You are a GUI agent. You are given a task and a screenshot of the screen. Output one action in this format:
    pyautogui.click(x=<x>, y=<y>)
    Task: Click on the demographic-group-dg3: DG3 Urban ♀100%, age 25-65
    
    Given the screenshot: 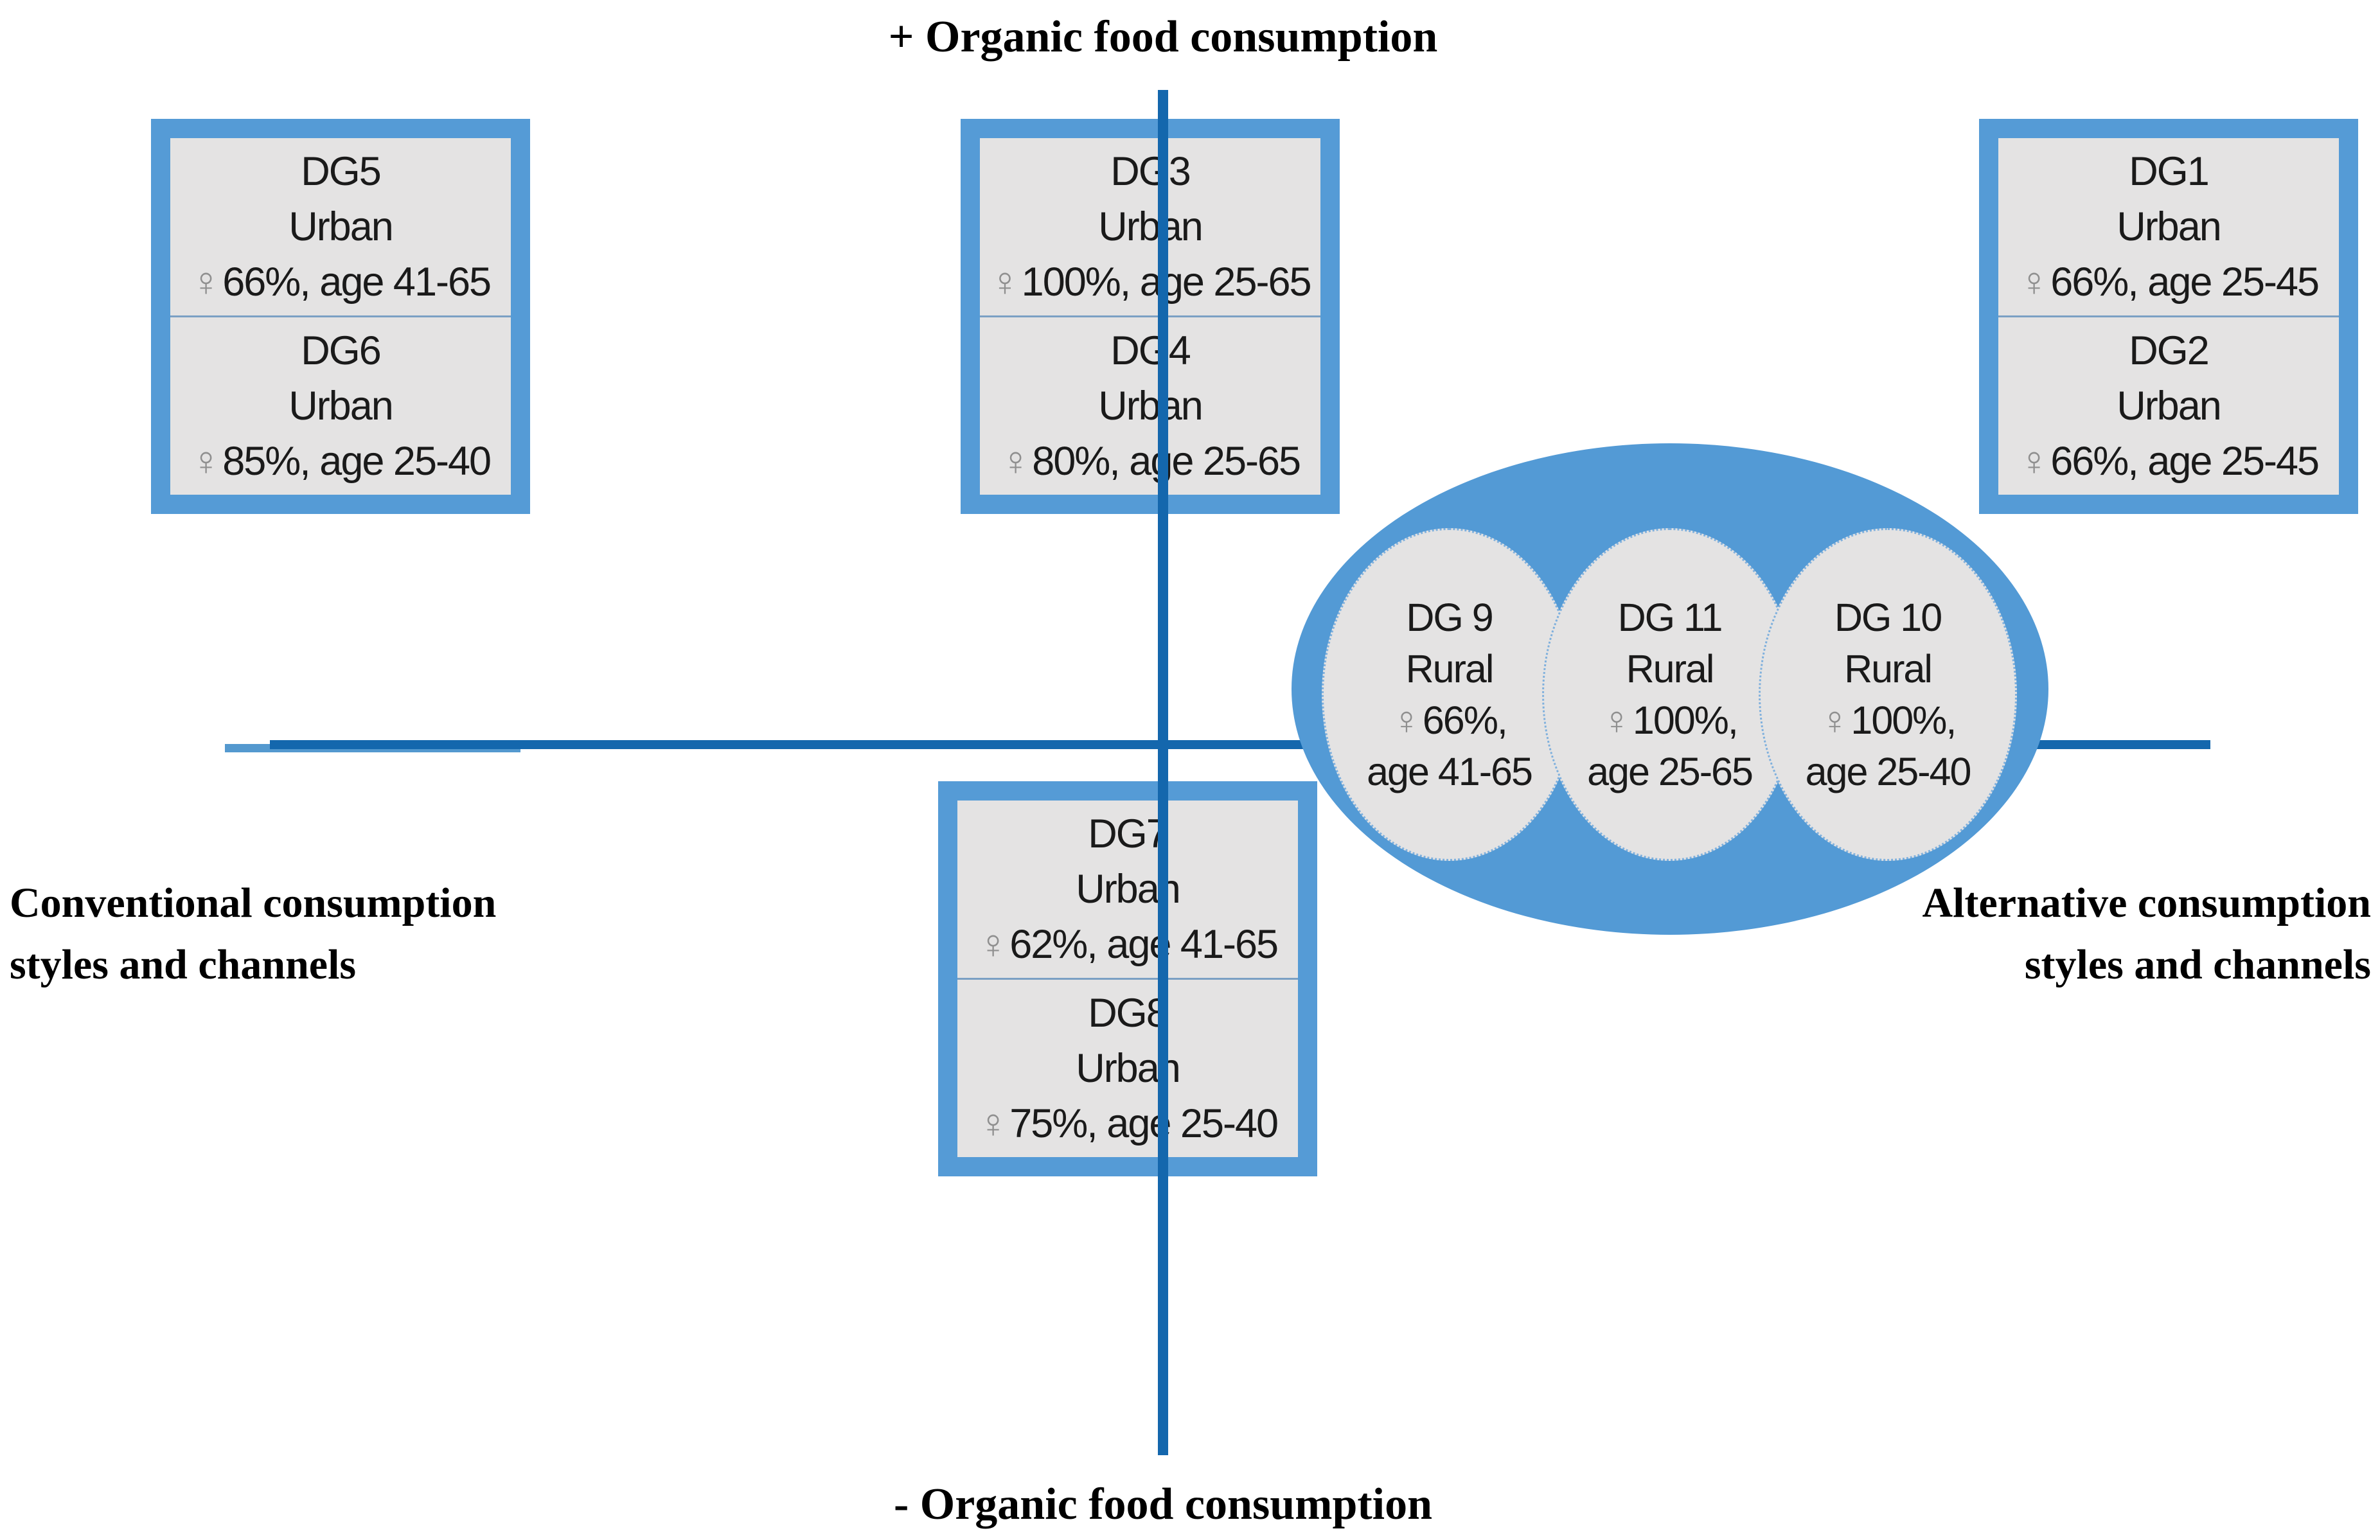 What is the action you would take?
    pyautogui.click(x=1150, y=227)
    